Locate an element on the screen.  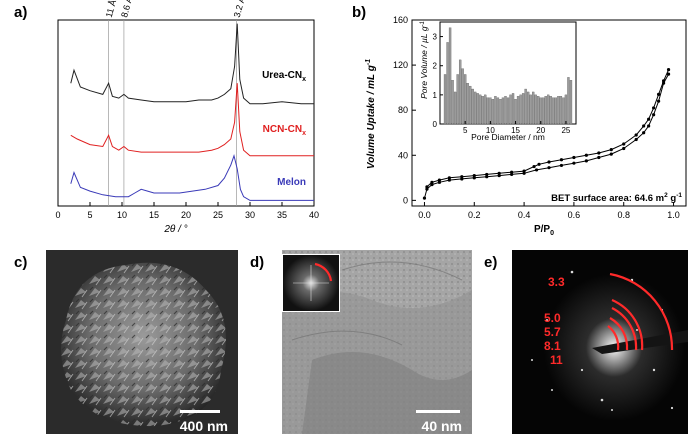
sem-image: 400 nm is located at coordinates (142, 342).